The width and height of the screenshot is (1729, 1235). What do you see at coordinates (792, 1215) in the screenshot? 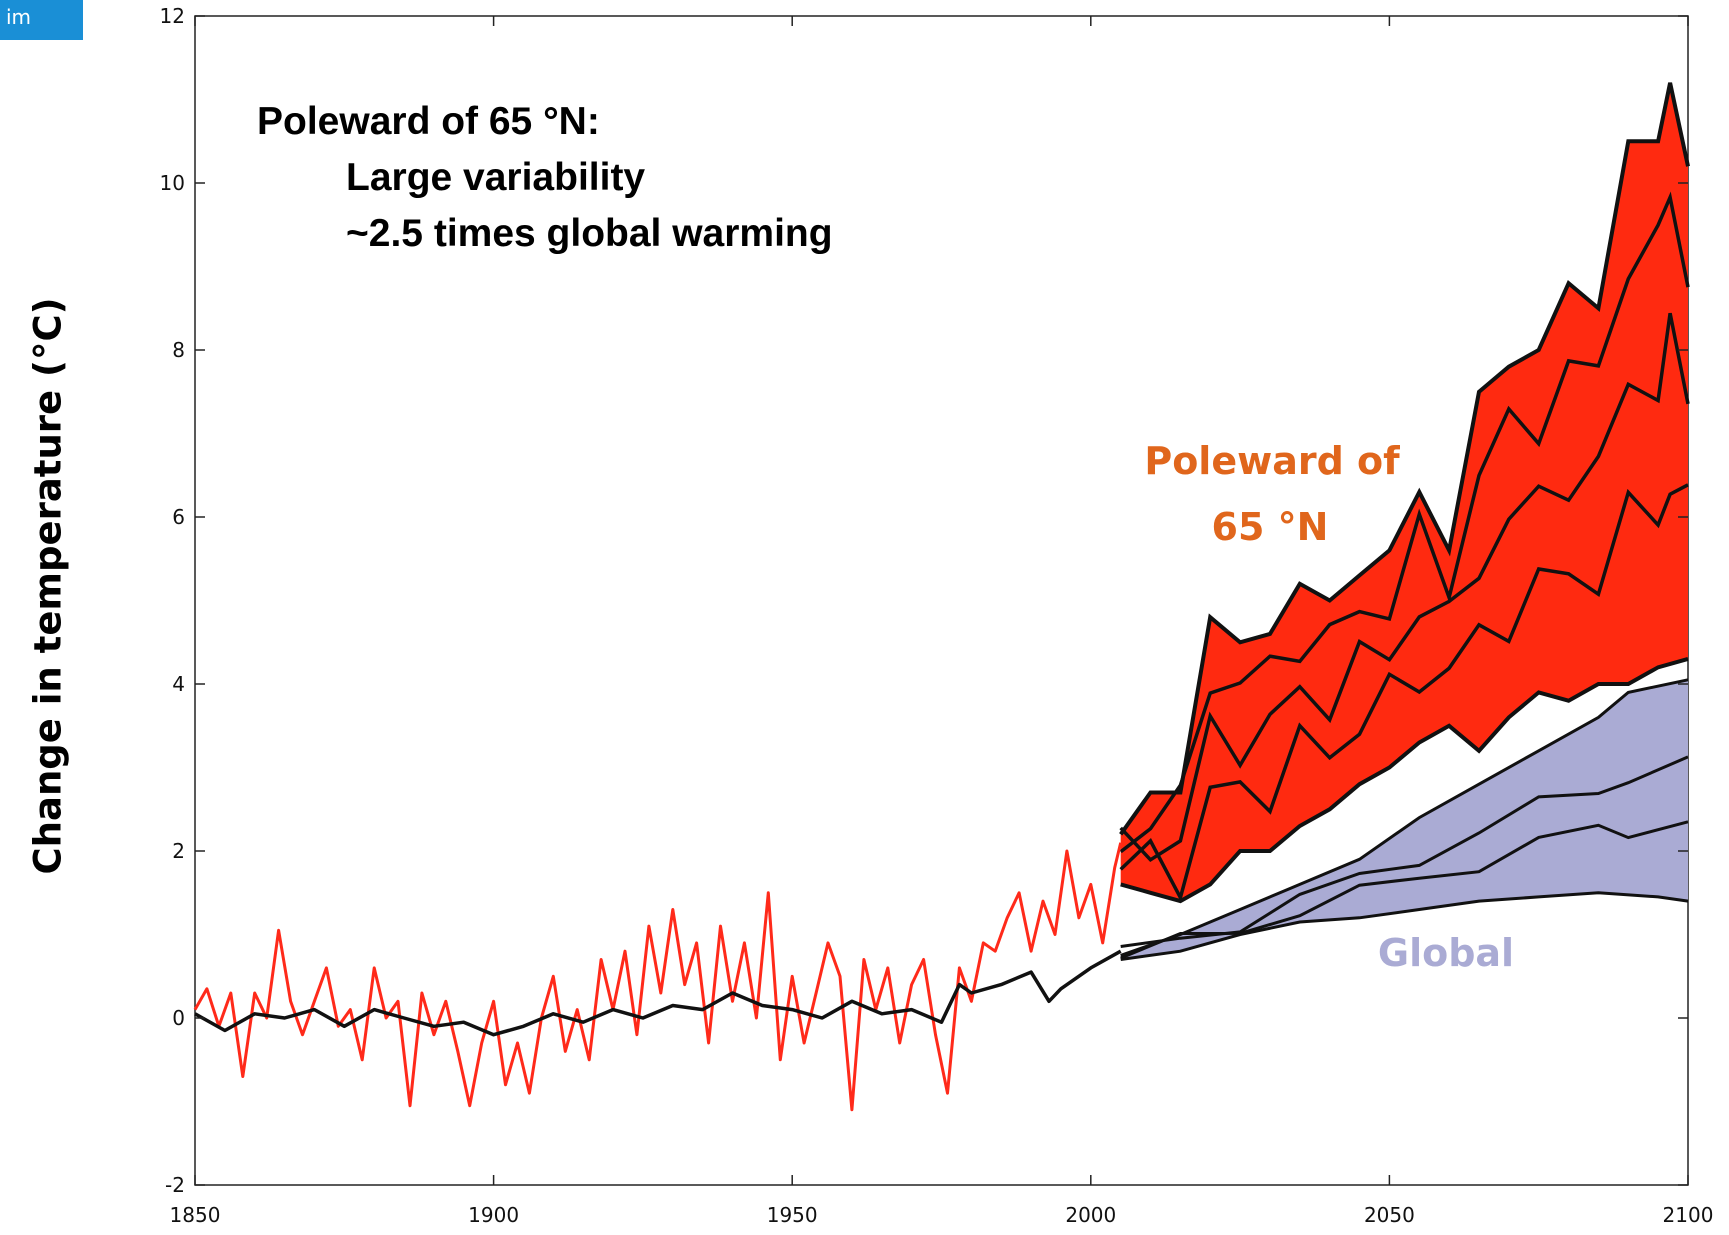
I see `x-tick-label-1950: 1950` at bounding box center [792, 1215].